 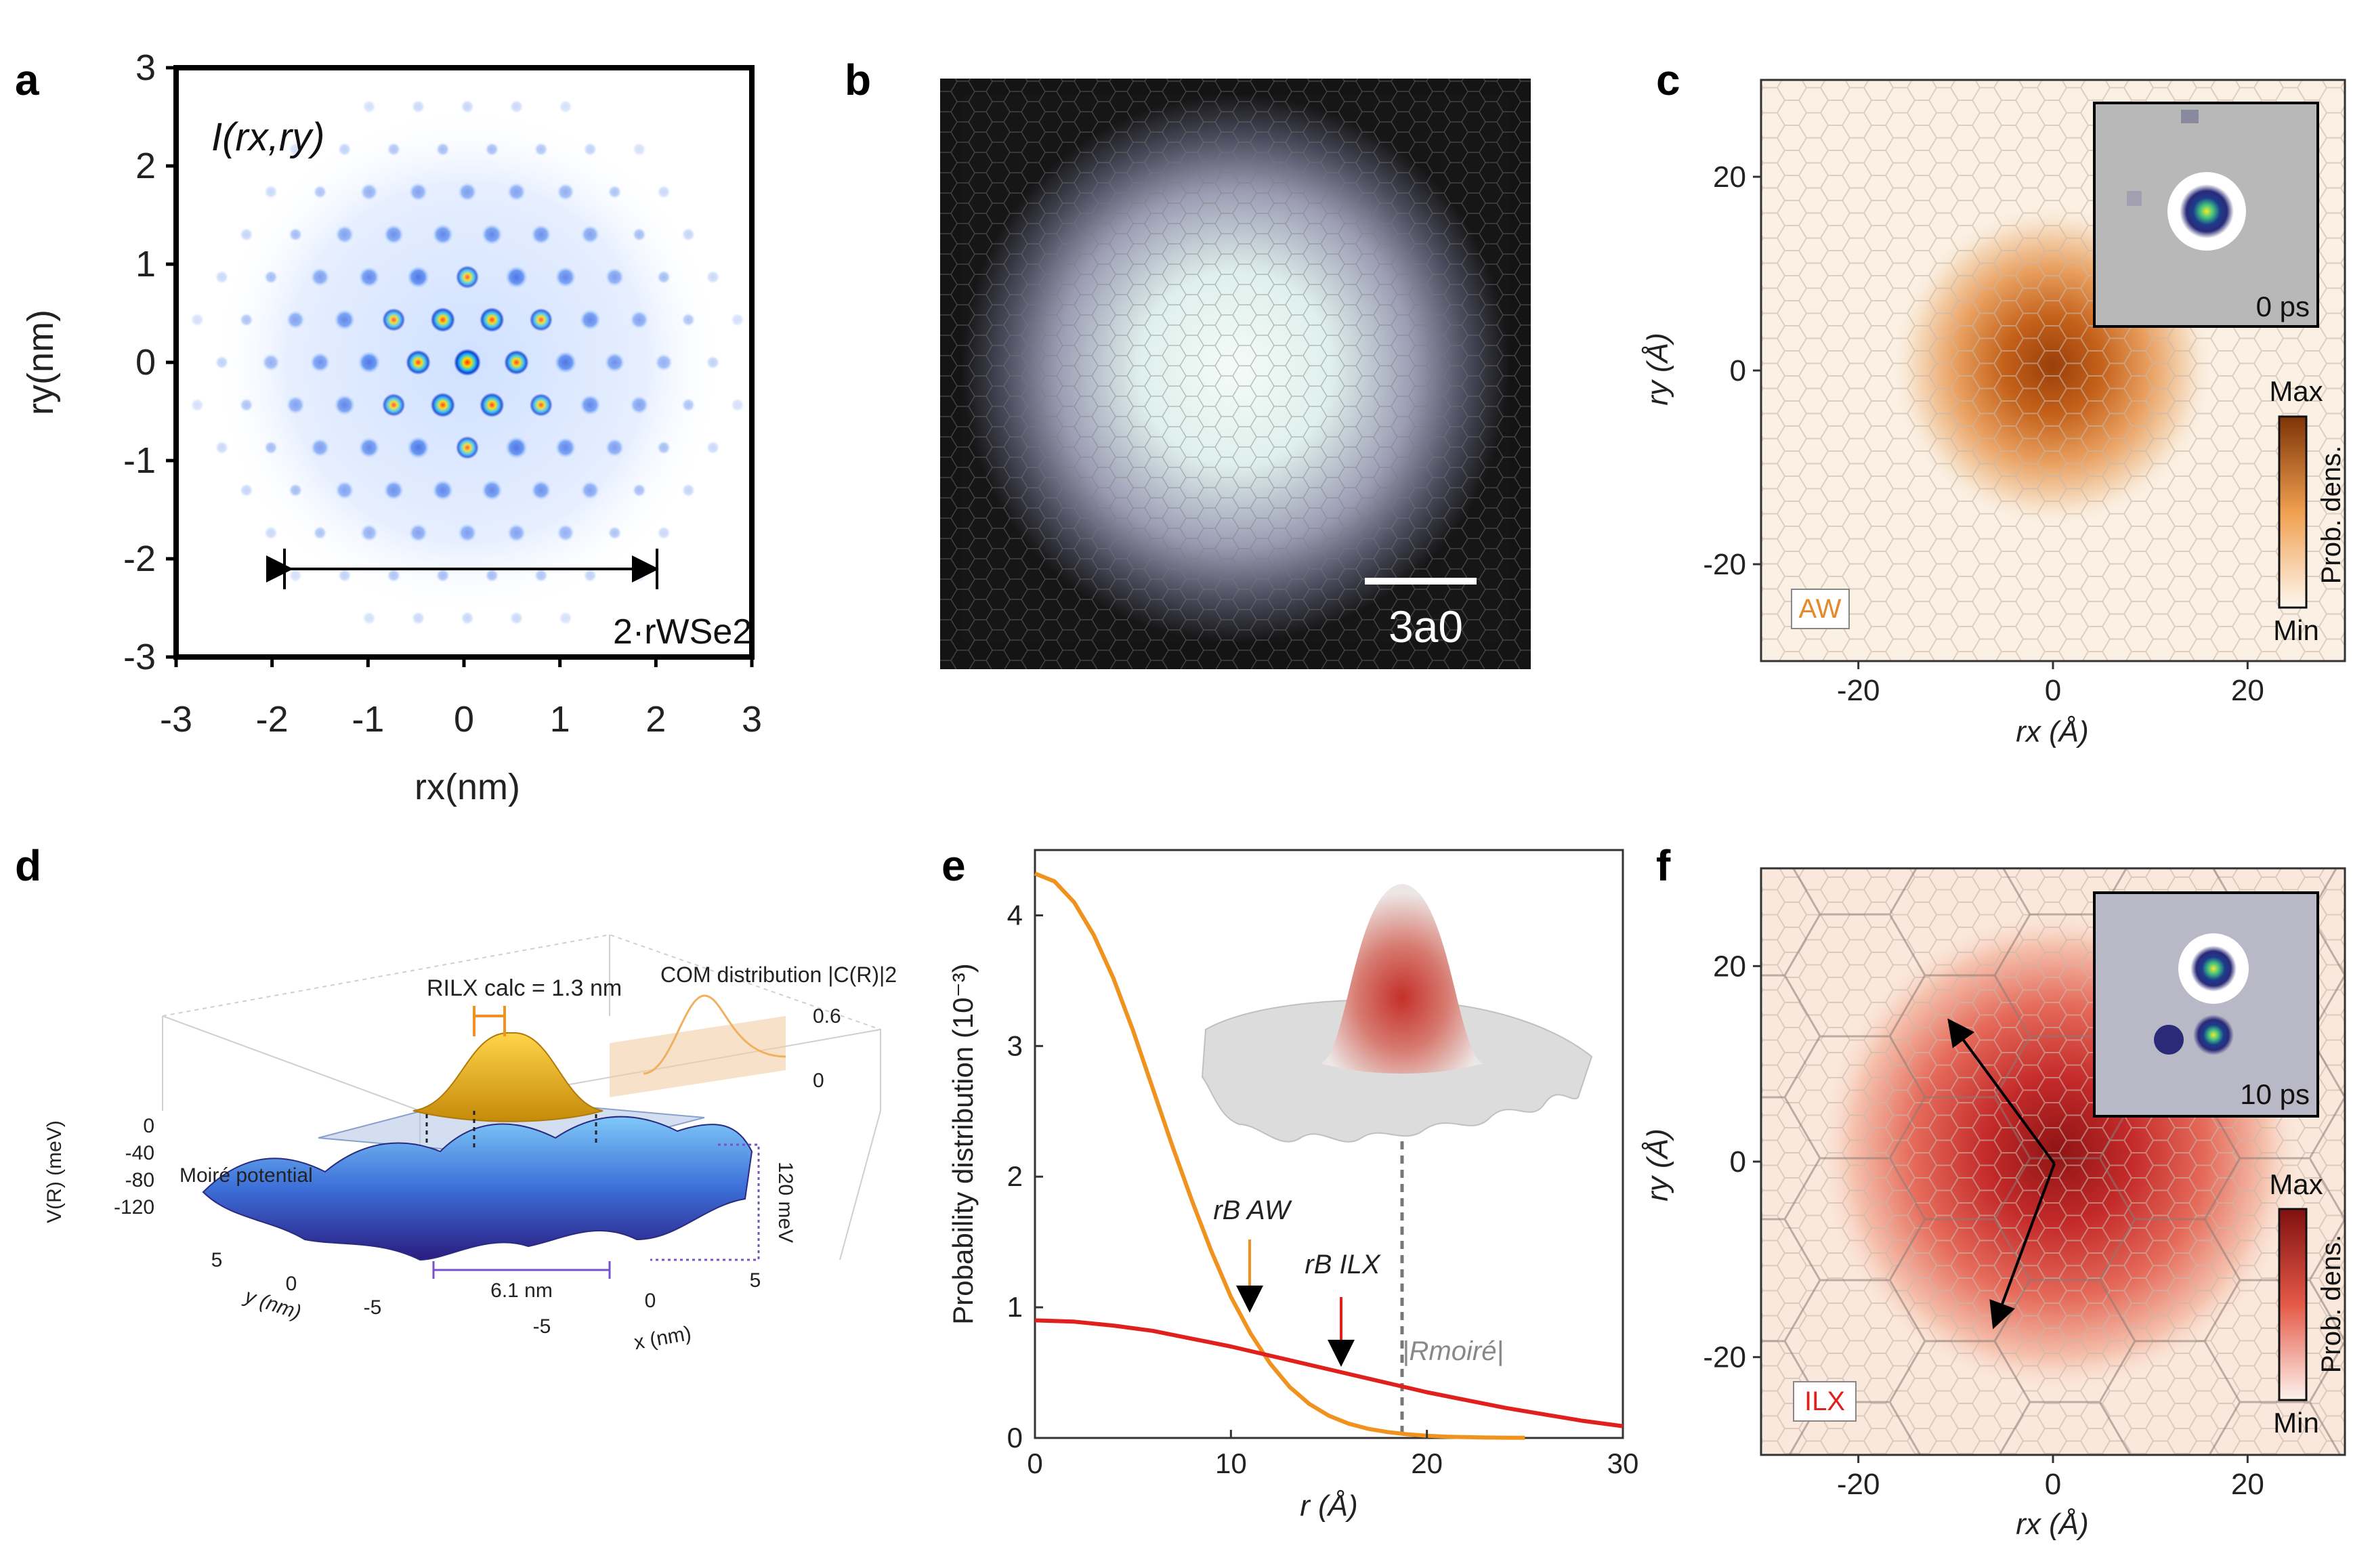 What do you see at coordinates (655, 719) in the screenshot?
I see `x-tick-label: 2` at bounding box center [655, 719].